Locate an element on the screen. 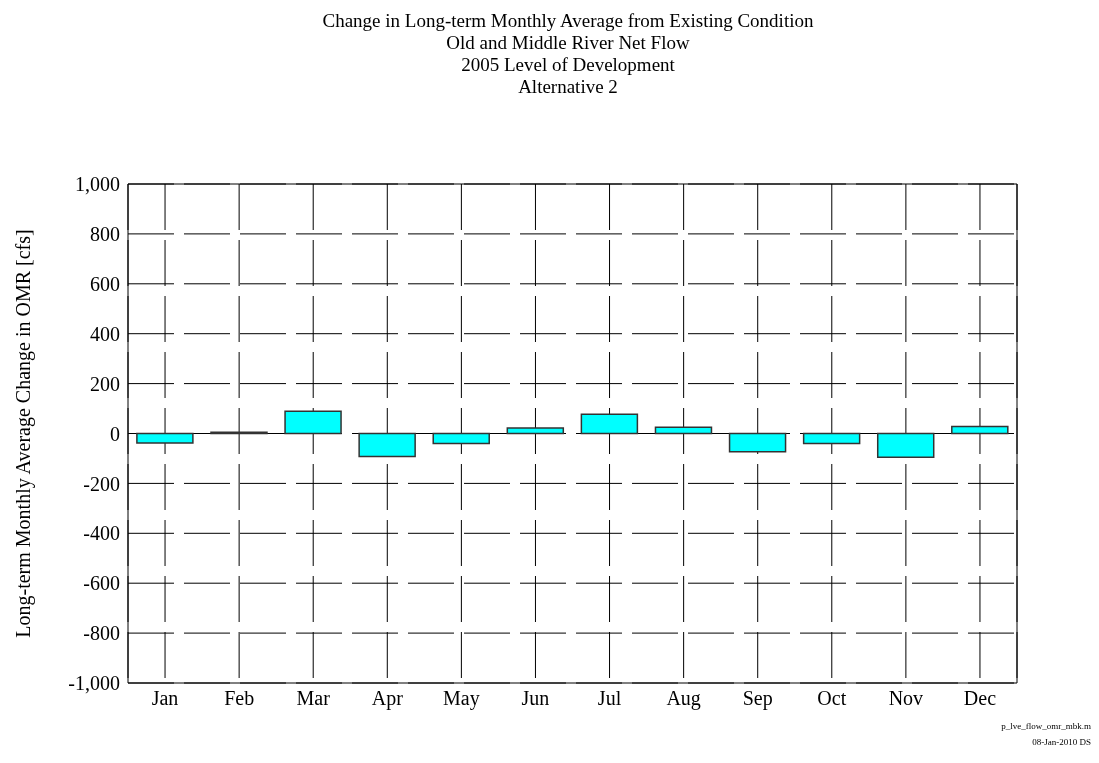 This screenshot has width=1099, height=763. y-tick-label: -600 is located at coordinates (101, 583).